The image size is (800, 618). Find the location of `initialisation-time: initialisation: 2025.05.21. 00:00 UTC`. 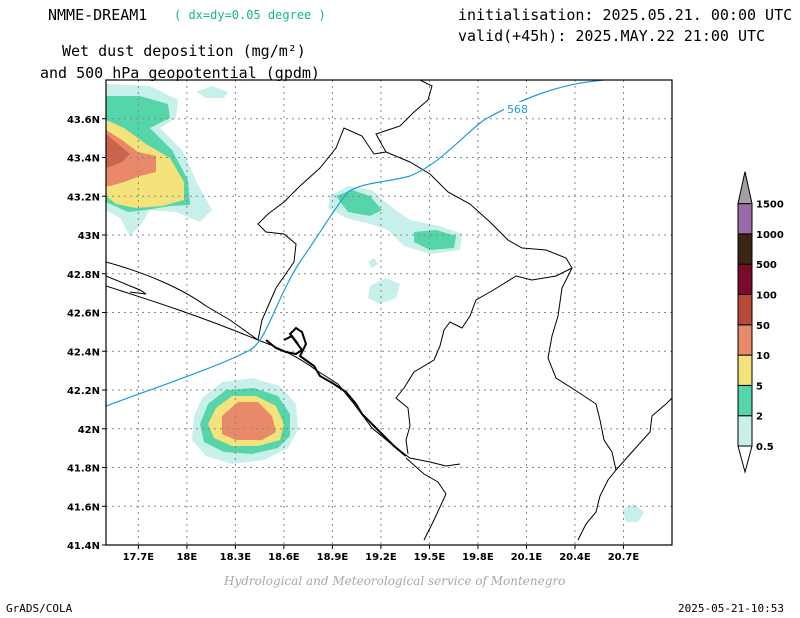

initialisation-time: initialisation: 2025.05.21. 00:00 UTC is located at coordinates (625, 15).